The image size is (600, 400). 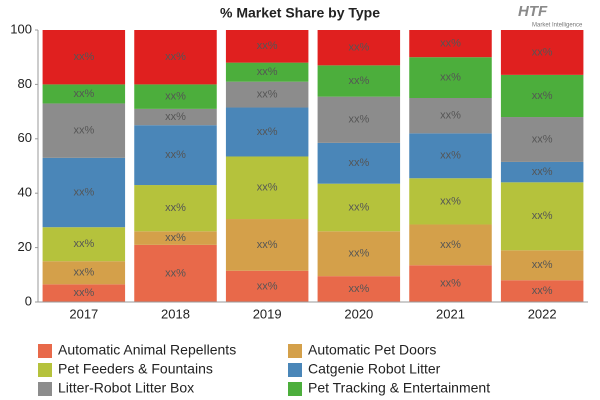 I want to click on y-tick-label: 60, so click(x=25, y=137).